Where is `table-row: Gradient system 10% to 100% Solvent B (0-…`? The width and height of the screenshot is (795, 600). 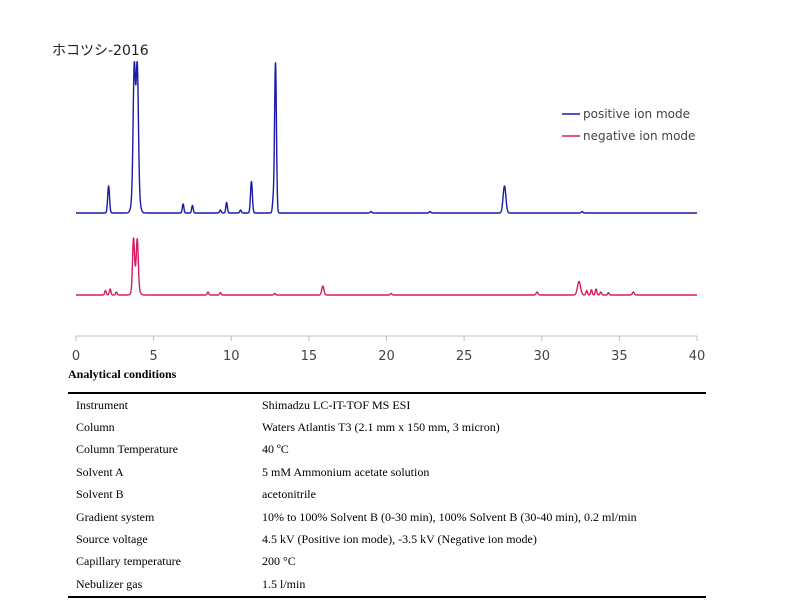 table-row: Gradient system 10% to 100% Solvent B (0-… is located at coordinates (387, 517).